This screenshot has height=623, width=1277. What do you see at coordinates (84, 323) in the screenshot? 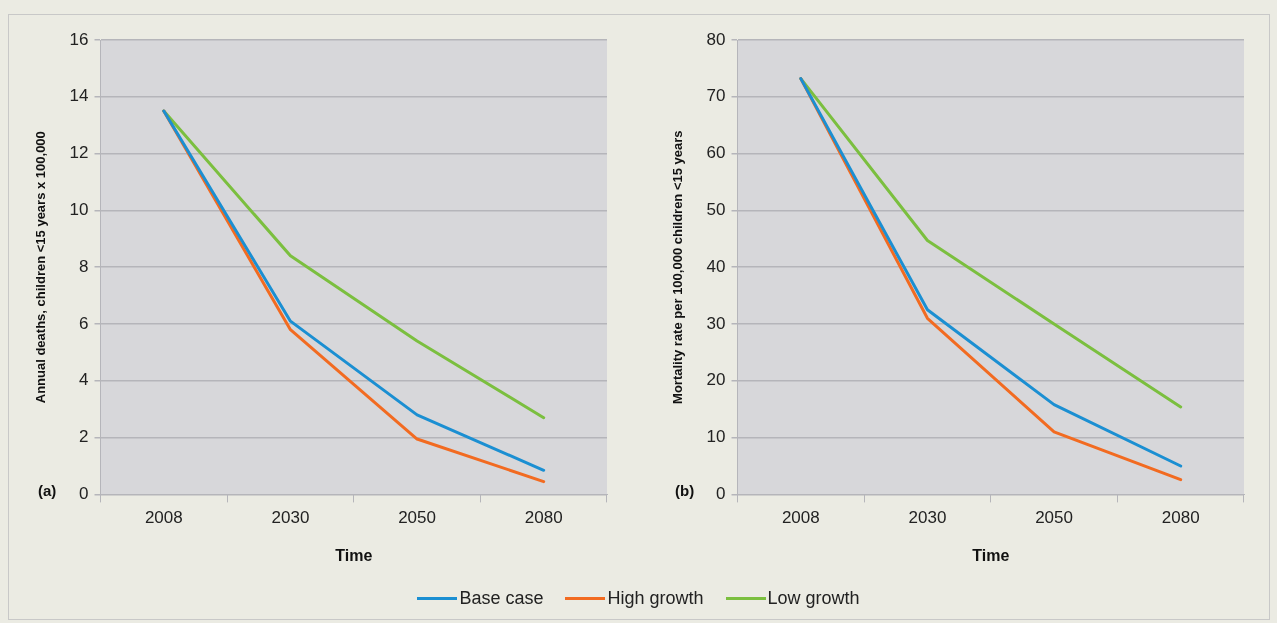
I see `y-tick-label: 6` at bounding box center [84, 323].